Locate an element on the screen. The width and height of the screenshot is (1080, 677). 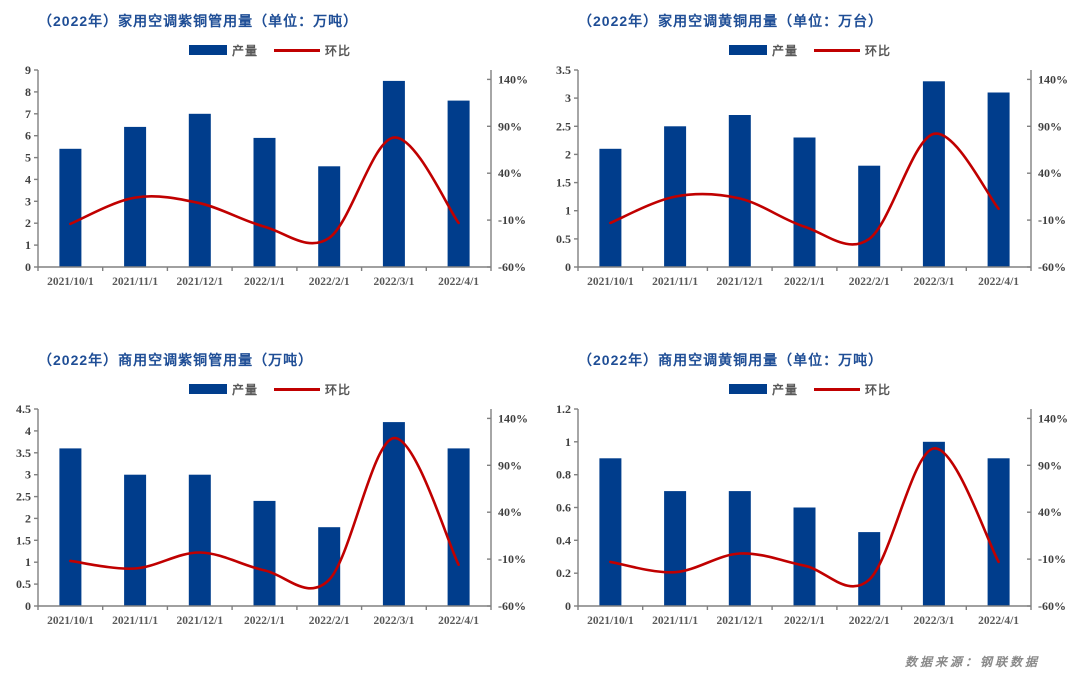
svg-text: 0.4 is located at coordinates (563, 540).